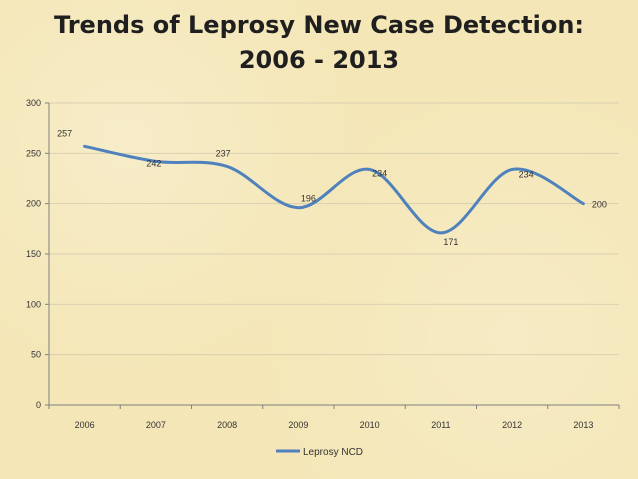 The height and width of the screenshot is (479, 638). I want to click on y-tick-label-100: 100, so click(33, 304).